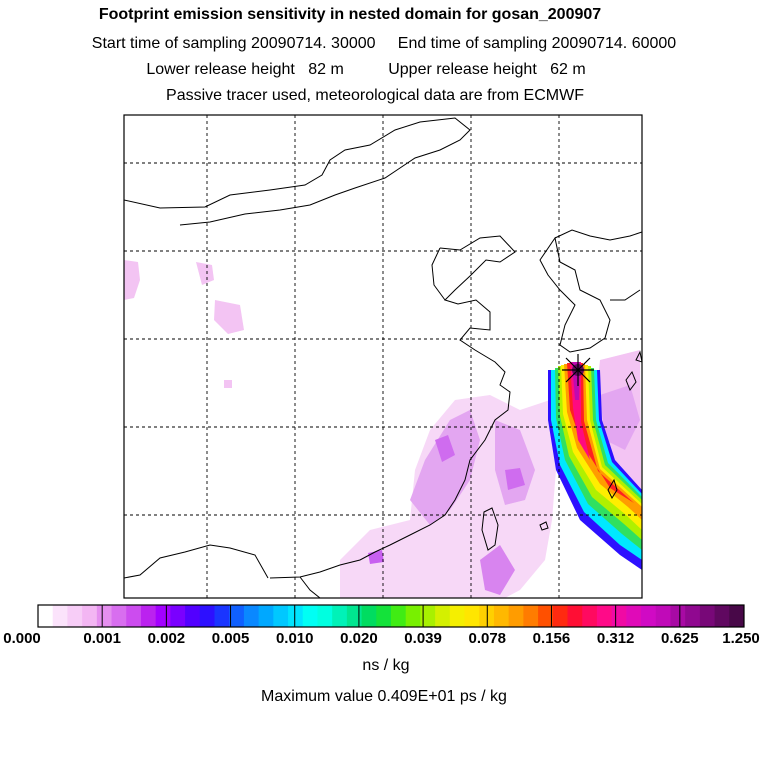  What do you see at coordinates (230, 638) in the screenshot?
I see `colorbar-tick-label: 0.005` at bounding box center [230, 638].